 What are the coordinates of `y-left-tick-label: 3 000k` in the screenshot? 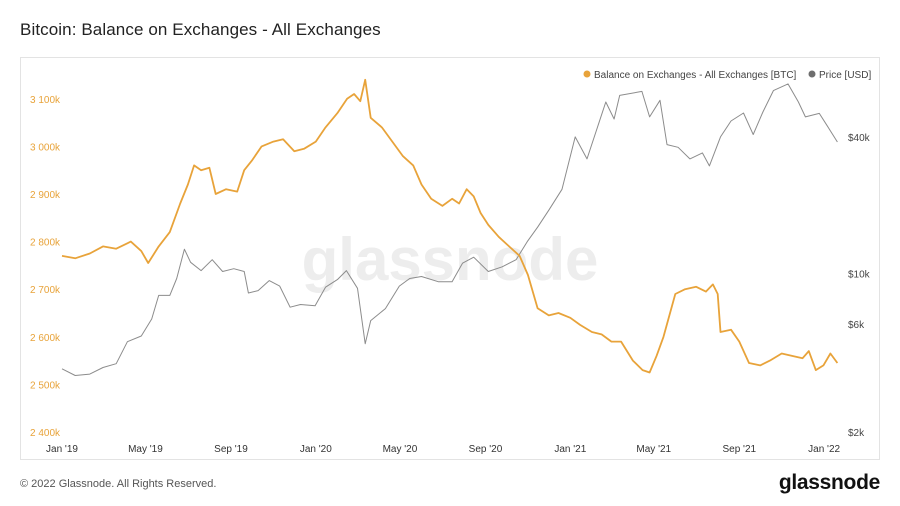 It's located at (45, 147).